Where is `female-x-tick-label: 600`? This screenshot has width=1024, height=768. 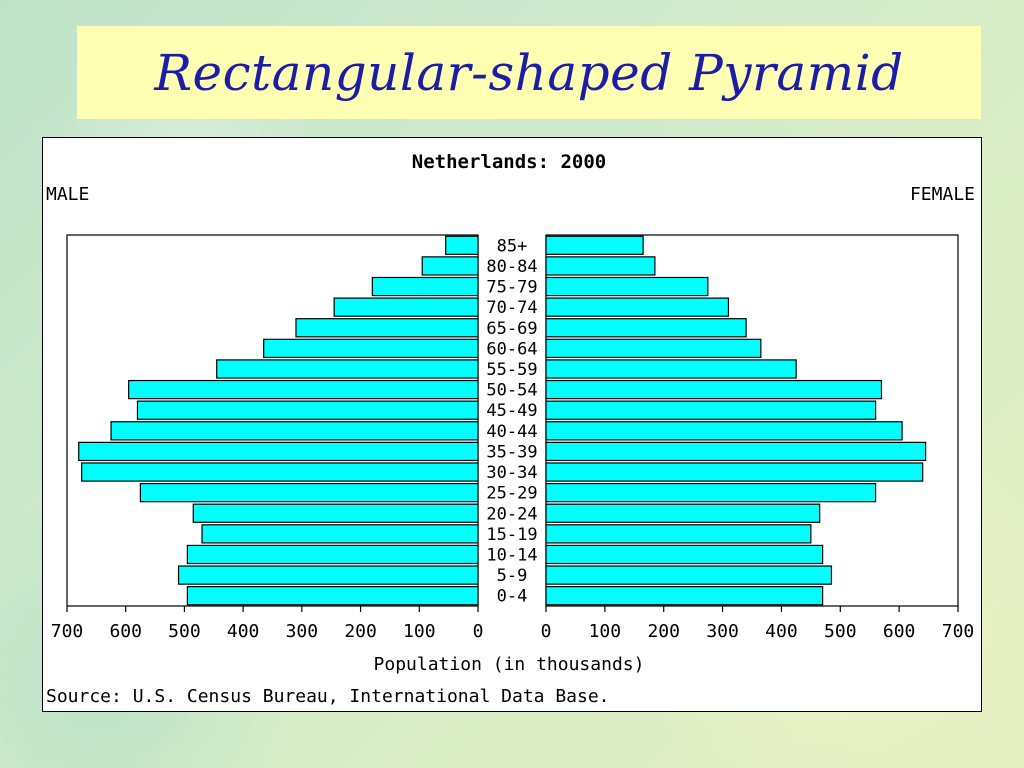
female-x-tick-label: 600 is located at coordinates (899, 631).